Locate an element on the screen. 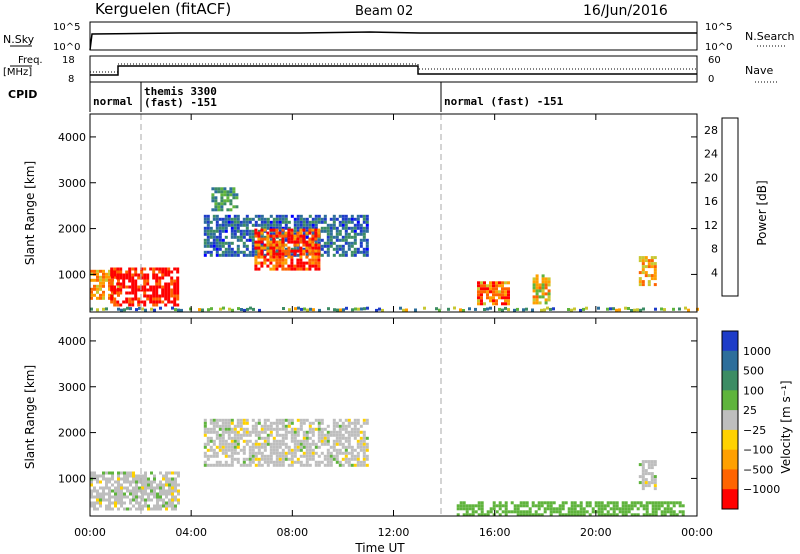  freq-panel: Freq. [MHz] 18 8 60 0 Nave is located at coordinates (390, 70).